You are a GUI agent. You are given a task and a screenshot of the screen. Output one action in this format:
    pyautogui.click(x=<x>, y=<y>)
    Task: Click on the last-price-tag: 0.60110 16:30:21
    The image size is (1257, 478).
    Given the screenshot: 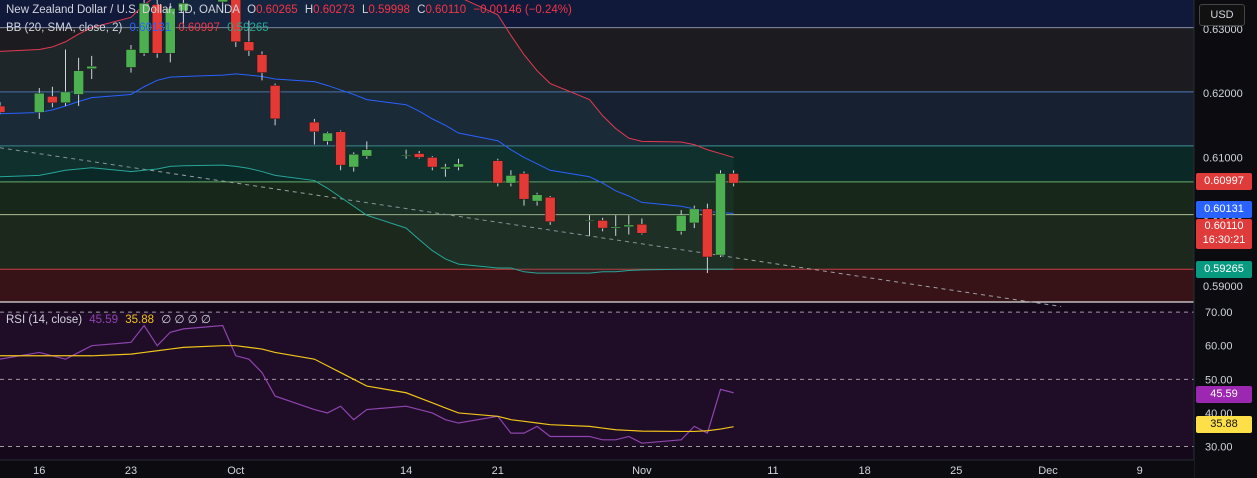 What is the action you would take?
    pyautogui.click(x=1224, y=234)
    